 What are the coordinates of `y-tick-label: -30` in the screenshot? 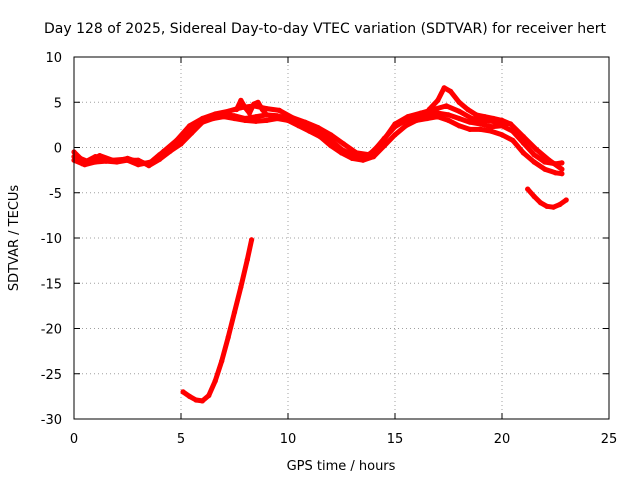 It's located at (51, 420).